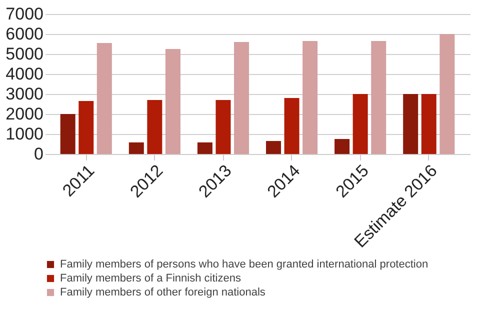 The image size is (500, 333). I want to click on y-tick-label: 3000, so click(25, 94).